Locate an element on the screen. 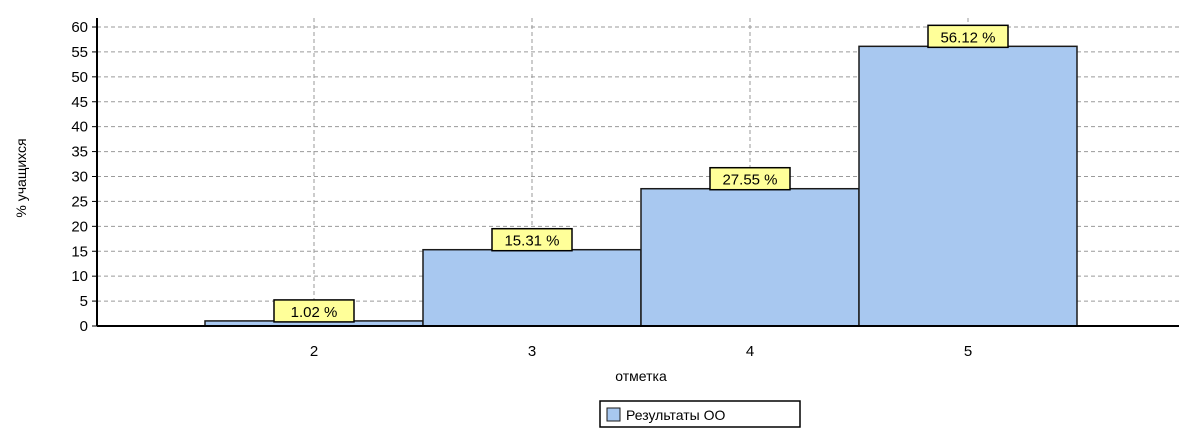  y-axis-title: % учащихся is located at coordinates (21, 177).